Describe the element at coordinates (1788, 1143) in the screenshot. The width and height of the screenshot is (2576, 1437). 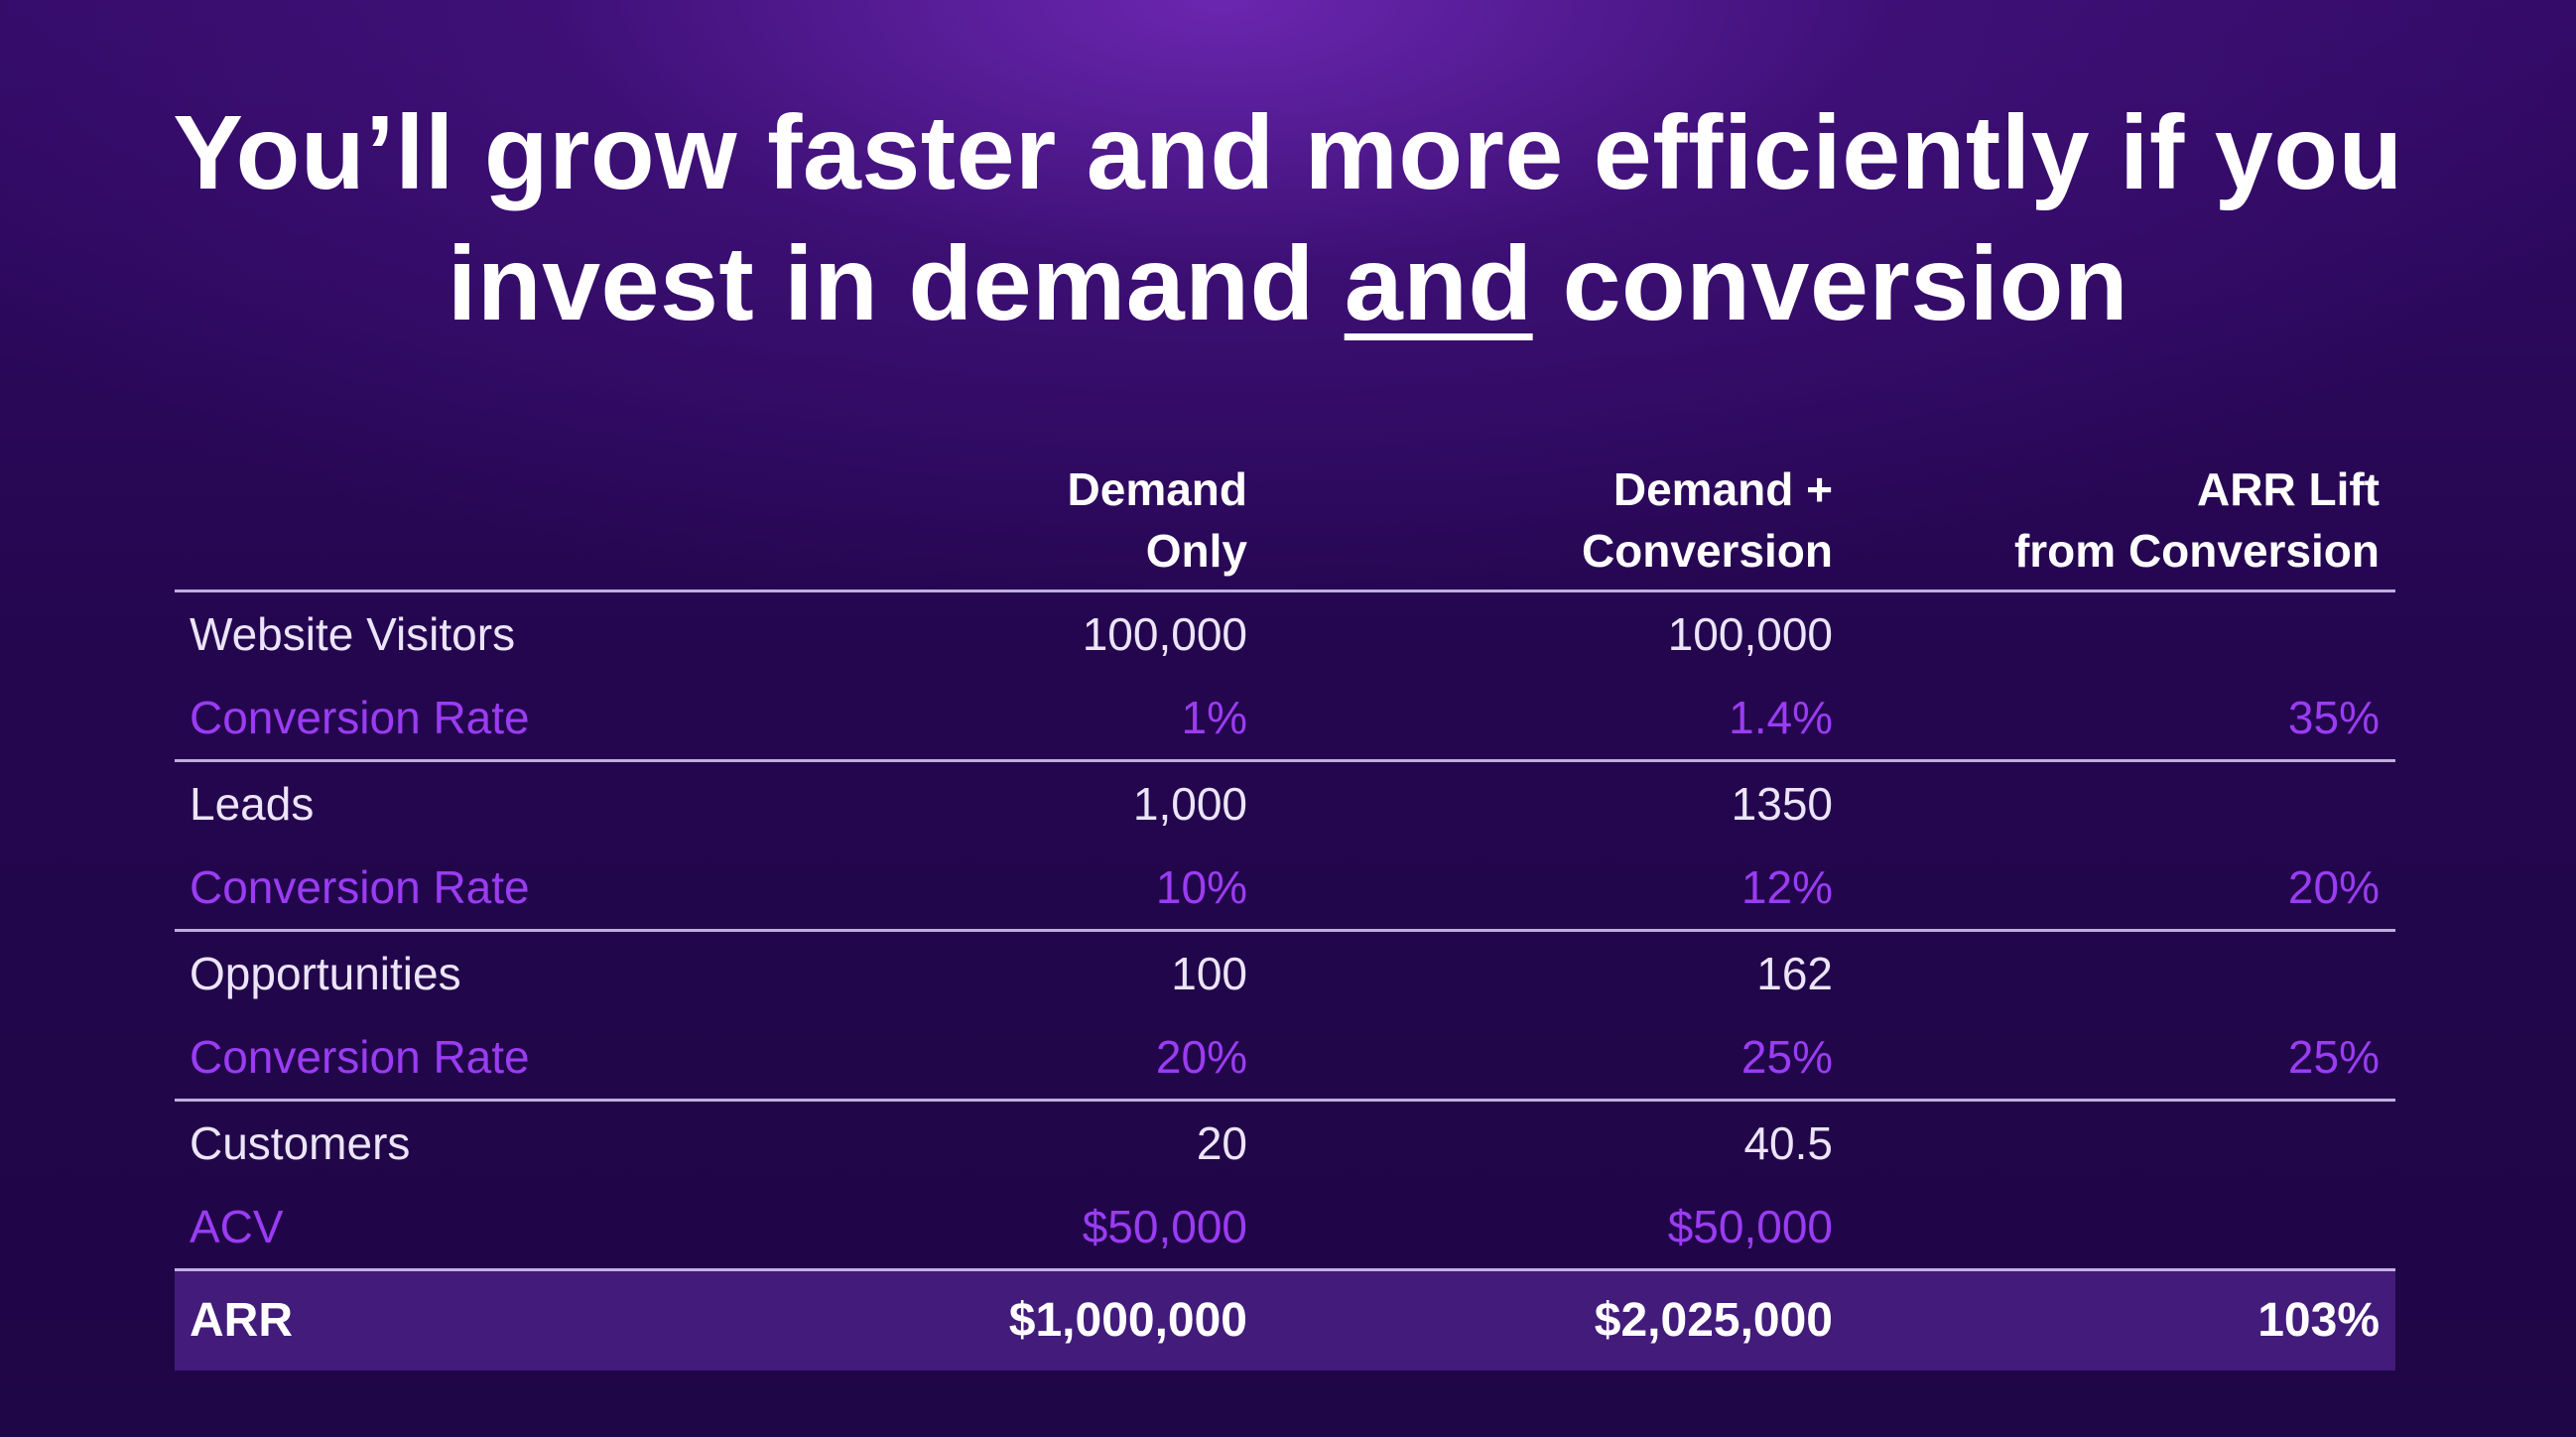
I see `cell-demand-conversion: 40.5` at that location.